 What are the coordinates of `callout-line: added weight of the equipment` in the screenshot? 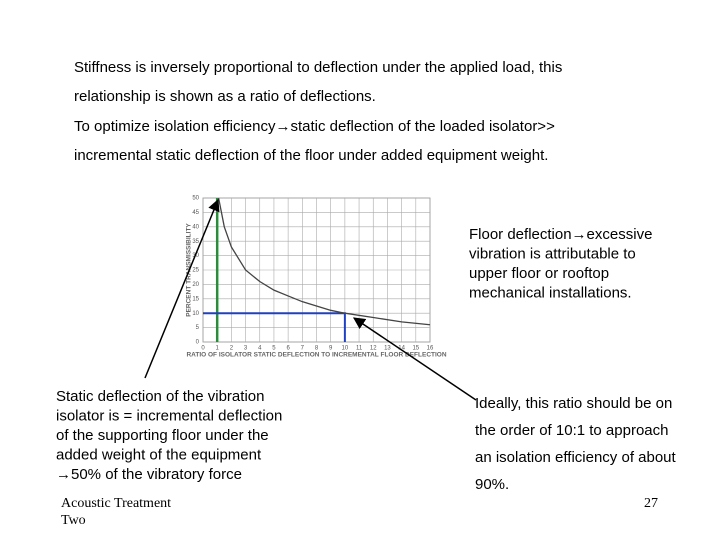 It's located at (159, 454).